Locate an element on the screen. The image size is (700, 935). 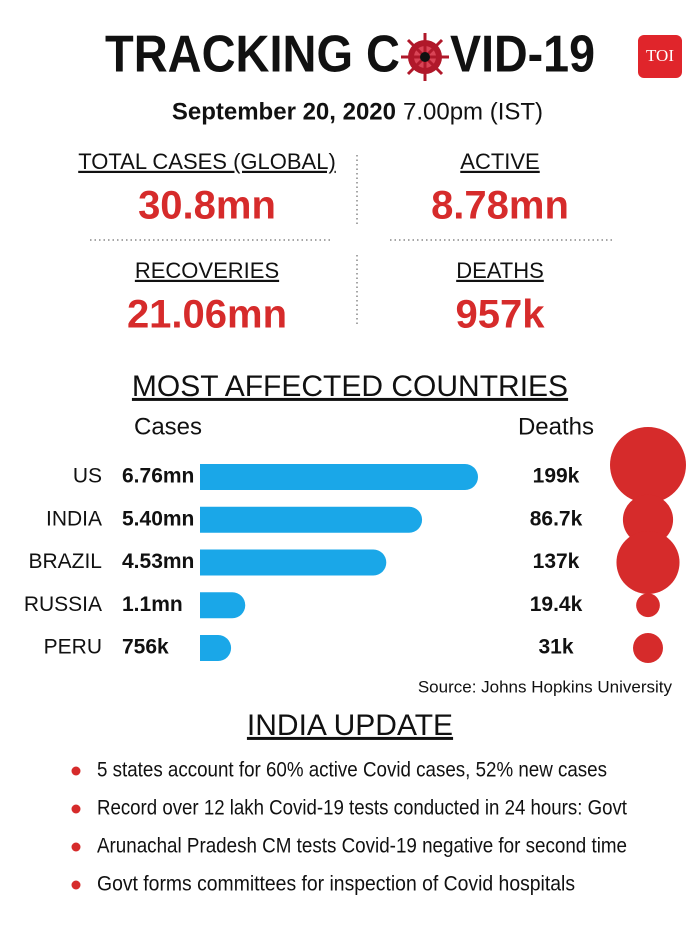
logo-box is located at coordinates (660, 56).